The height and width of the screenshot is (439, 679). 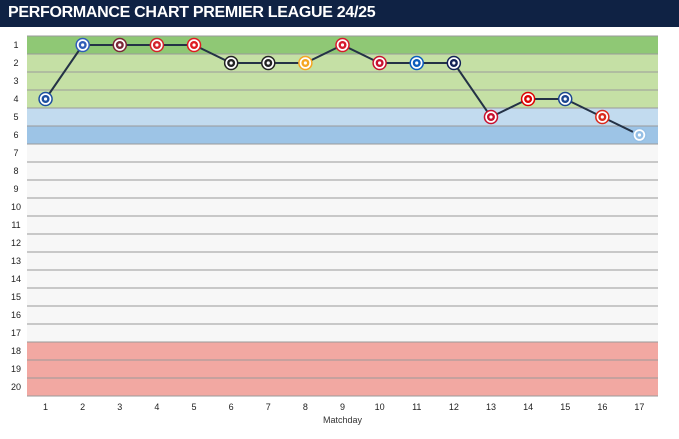 What do you see at coordinates (454, 407) in the screenshot?
I see `x-tick-label: 12` at bounding box center [454, 407].